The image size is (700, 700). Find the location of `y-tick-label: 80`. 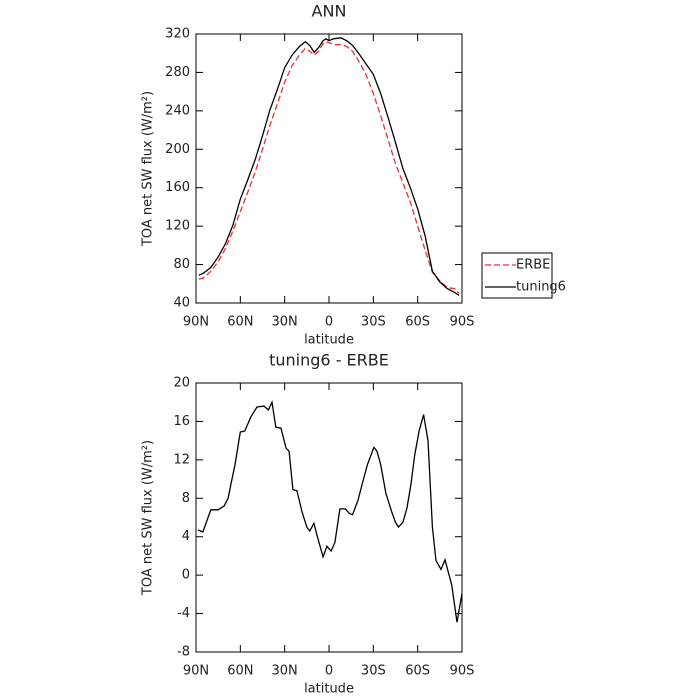

y-tick-label: 80 is located at coordinates (181, 264).